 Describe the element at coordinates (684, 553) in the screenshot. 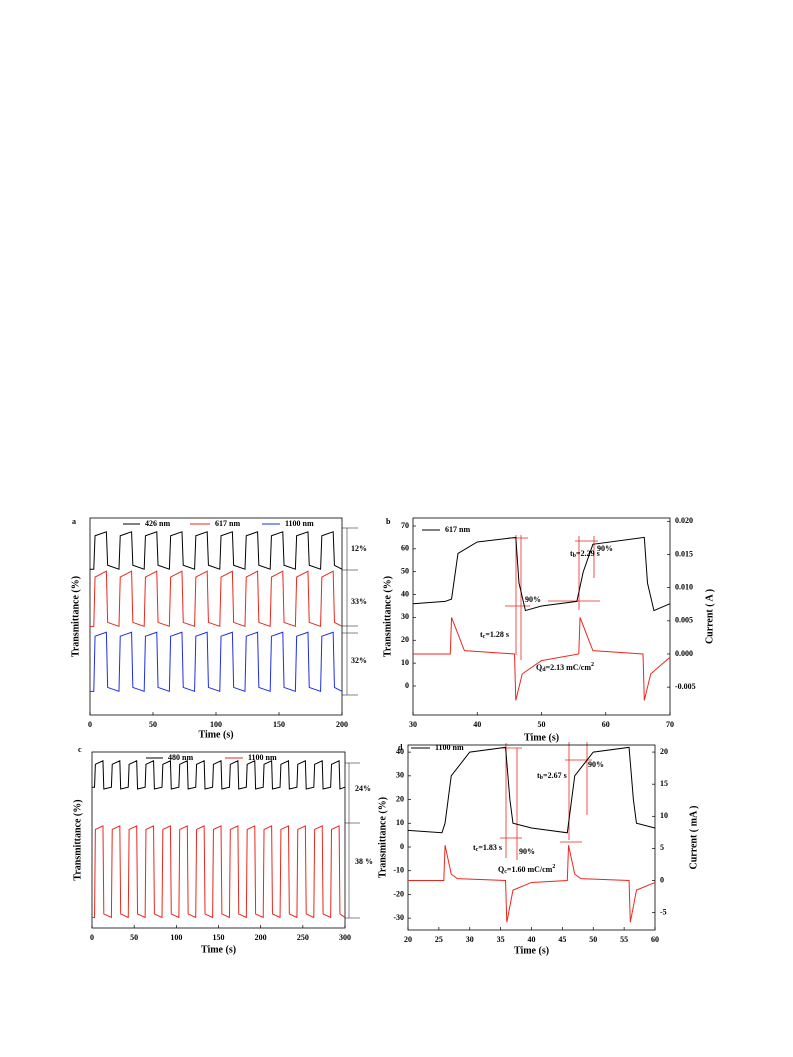

I see `y2-tick-label: 0.015` at that location.